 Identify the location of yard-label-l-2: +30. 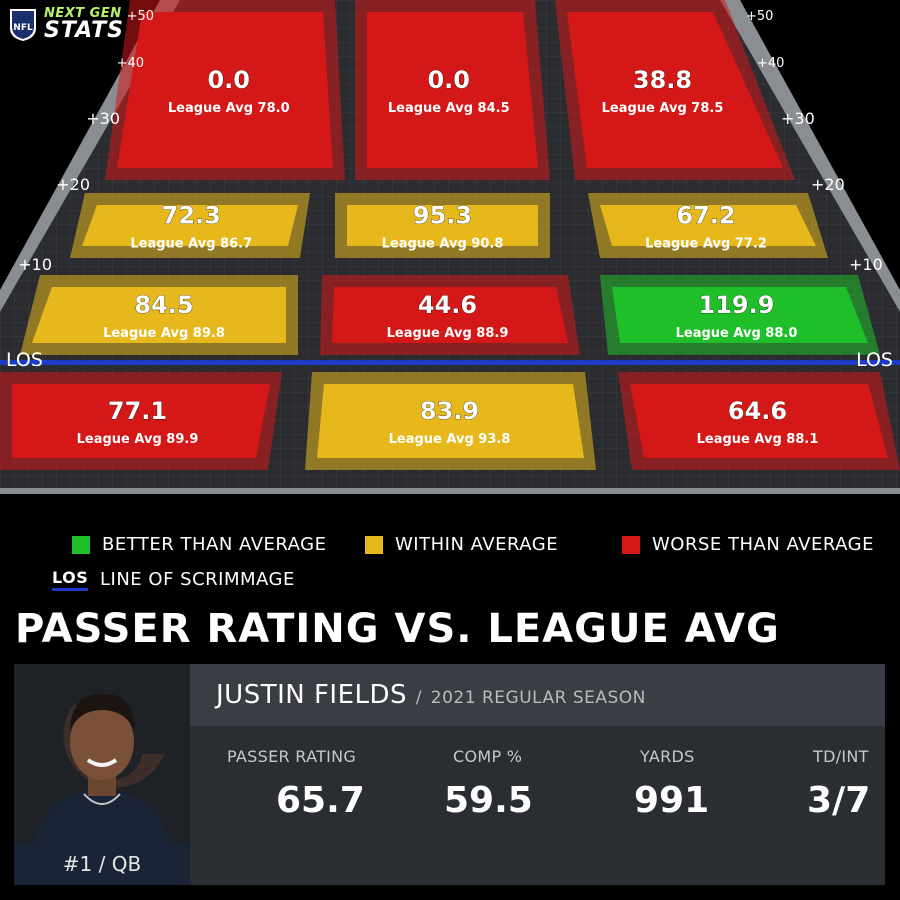
(103, 118).